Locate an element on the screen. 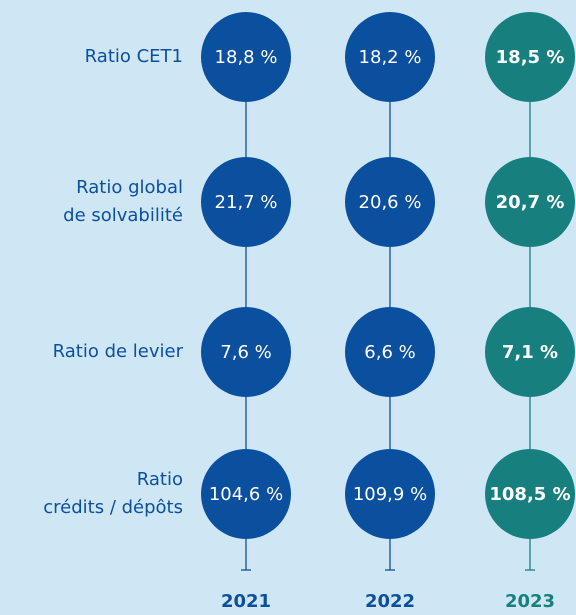  value-text: 104,6 % is located at coordinates (246, 494).